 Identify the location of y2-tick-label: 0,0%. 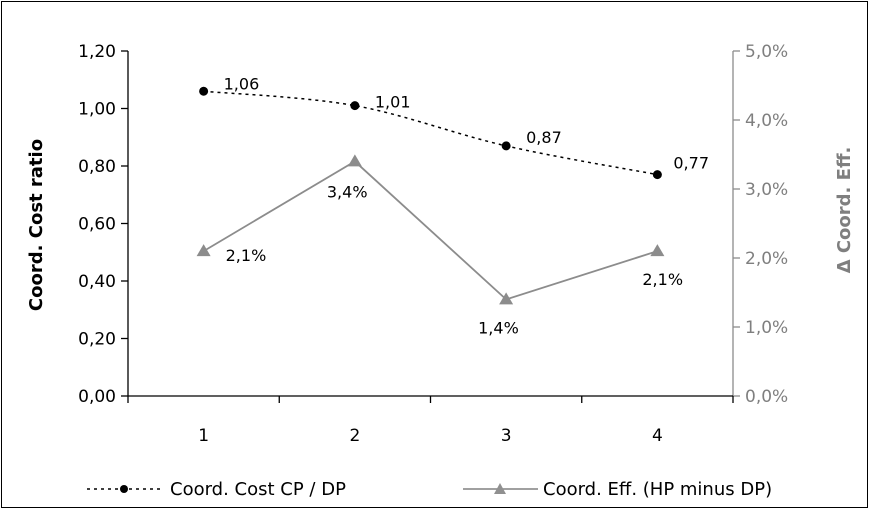
(766, 397).